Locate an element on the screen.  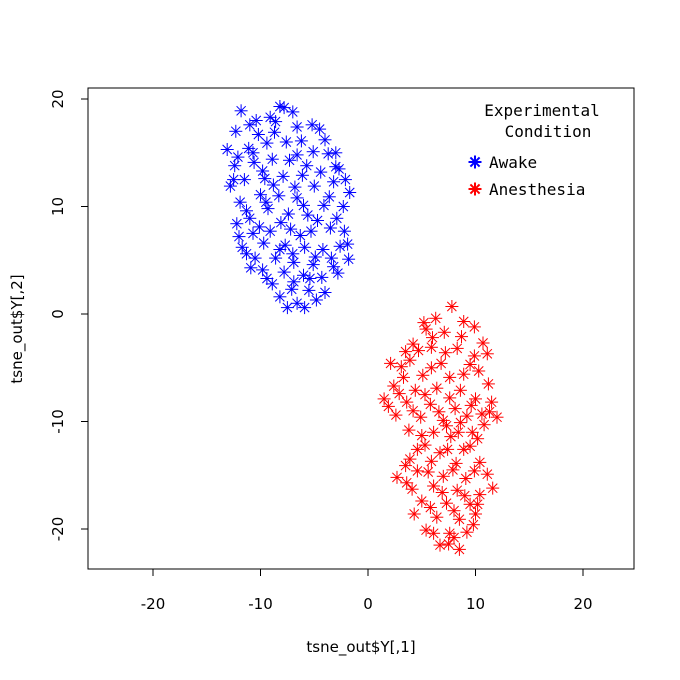
y-tick-label: 20 is located at coordinates (58, 98).